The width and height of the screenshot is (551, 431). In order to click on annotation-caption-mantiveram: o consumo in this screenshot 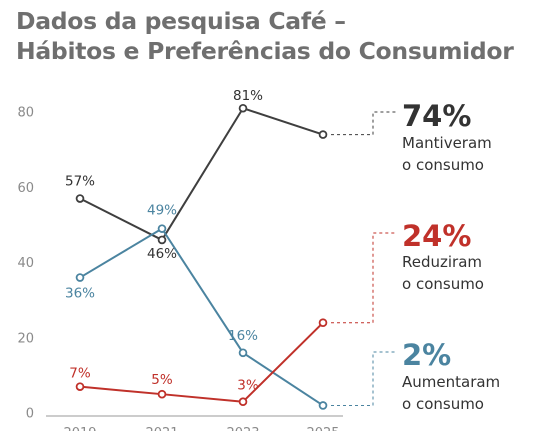, I will do `click(443, 165)`.